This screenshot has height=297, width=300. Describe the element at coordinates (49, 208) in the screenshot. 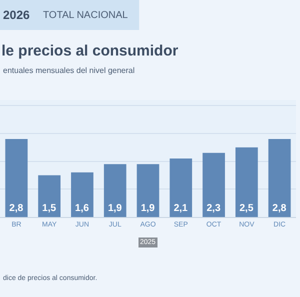

I see `data-label: 1,5` at that location.